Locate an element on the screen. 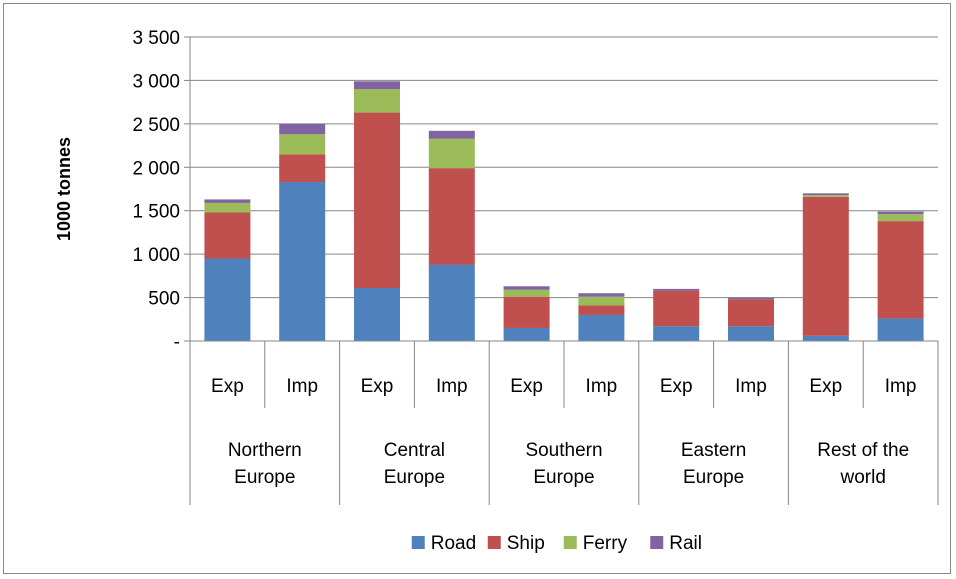 This screenshot has width=956, height=579. x-group-label-0-1: Europe is located at coordinates (264, 477).